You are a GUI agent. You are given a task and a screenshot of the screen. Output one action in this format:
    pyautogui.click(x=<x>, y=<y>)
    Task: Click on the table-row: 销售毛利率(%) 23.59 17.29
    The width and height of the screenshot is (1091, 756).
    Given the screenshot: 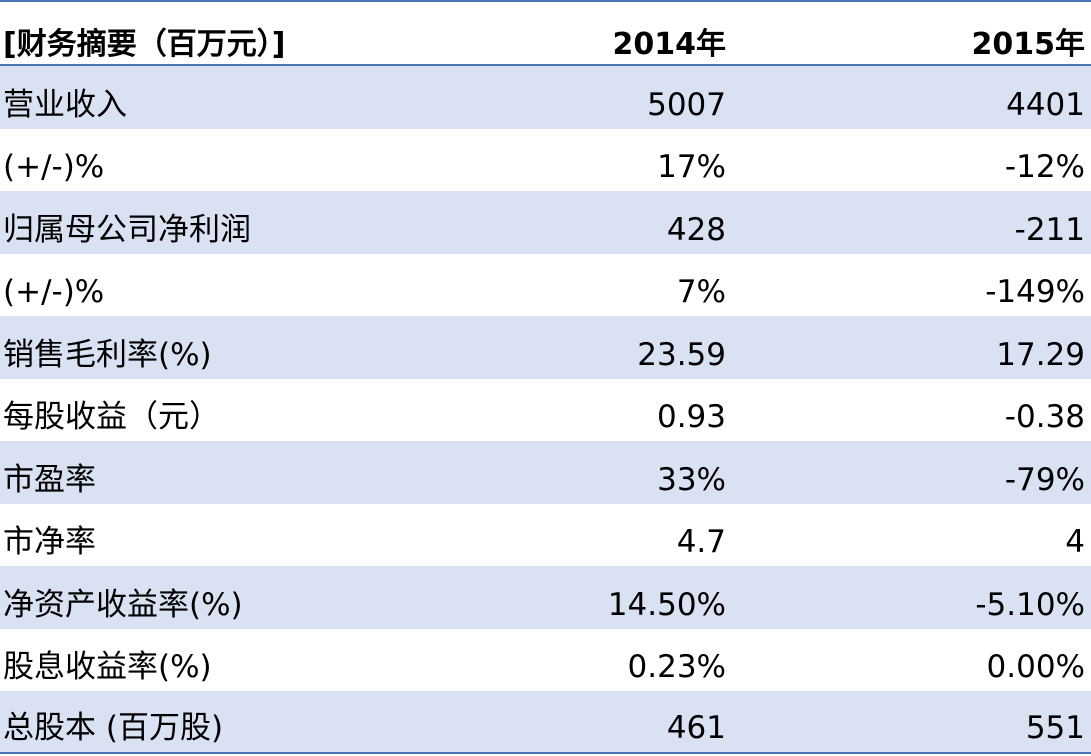 What is the action you would take?
    pyautogui.click(x=545, y=347)
    